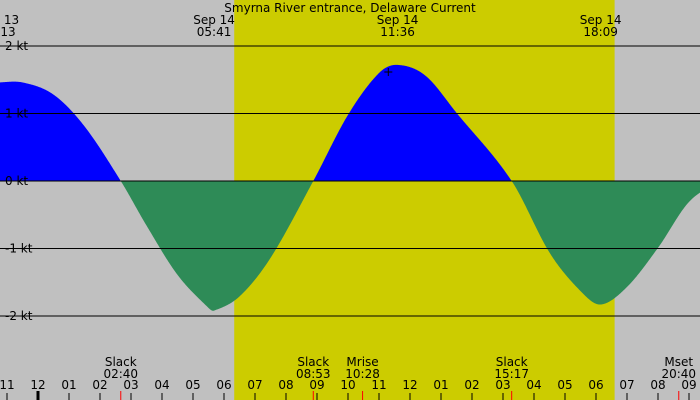 This screenshot has height=400, width=700. I want to click on hour-label-6: 05, so click(192, 385).